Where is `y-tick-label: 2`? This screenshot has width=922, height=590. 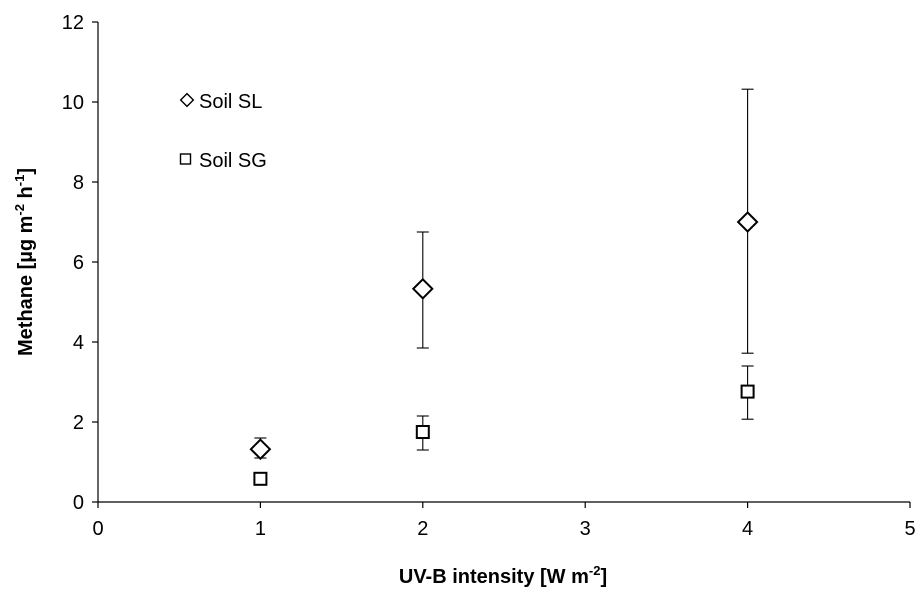 y-tick-label: 2 is located at coordinates (78, 423).